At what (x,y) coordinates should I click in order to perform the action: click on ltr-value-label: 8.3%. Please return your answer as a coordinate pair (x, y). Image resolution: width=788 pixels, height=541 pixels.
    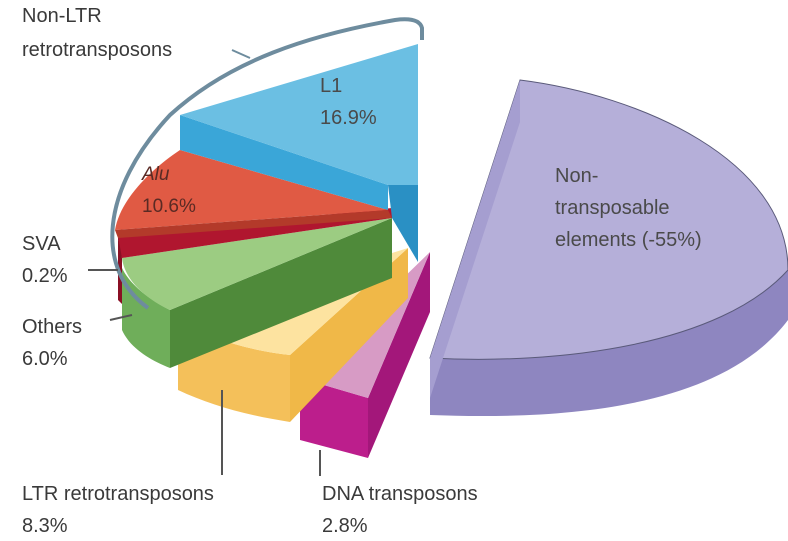
    Looking at the image, I should click on (45, 526).